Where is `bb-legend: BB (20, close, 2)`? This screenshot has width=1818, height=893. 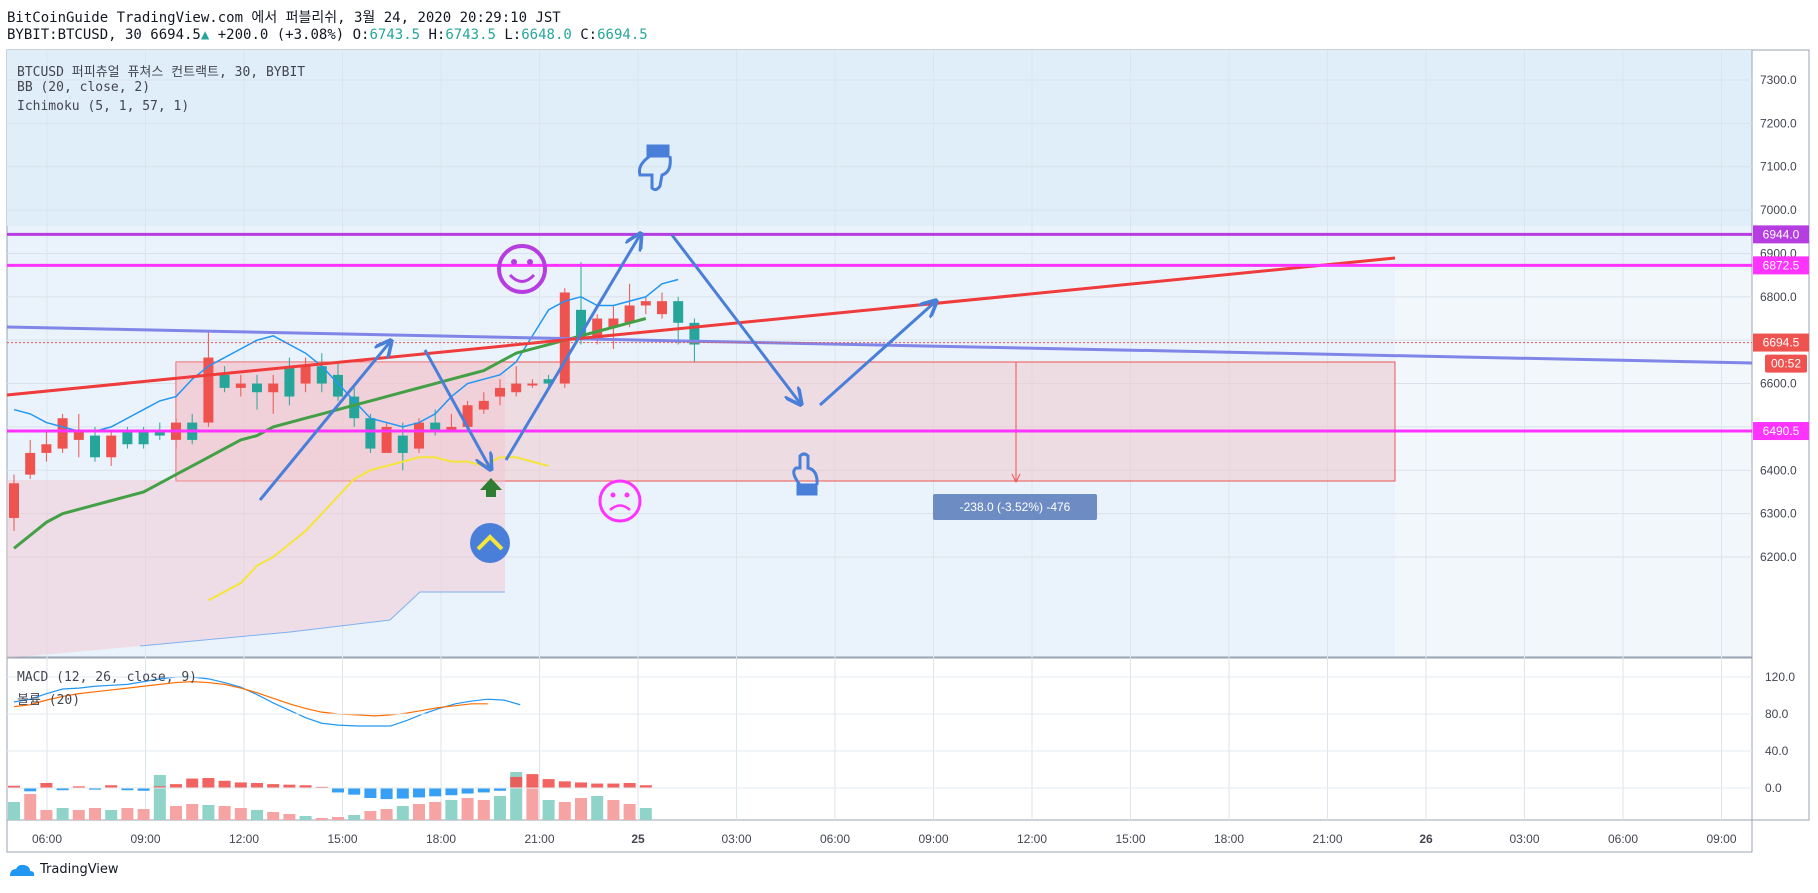
bb-legend: BB (20, close, 2) is located at coordinates (84, 87).